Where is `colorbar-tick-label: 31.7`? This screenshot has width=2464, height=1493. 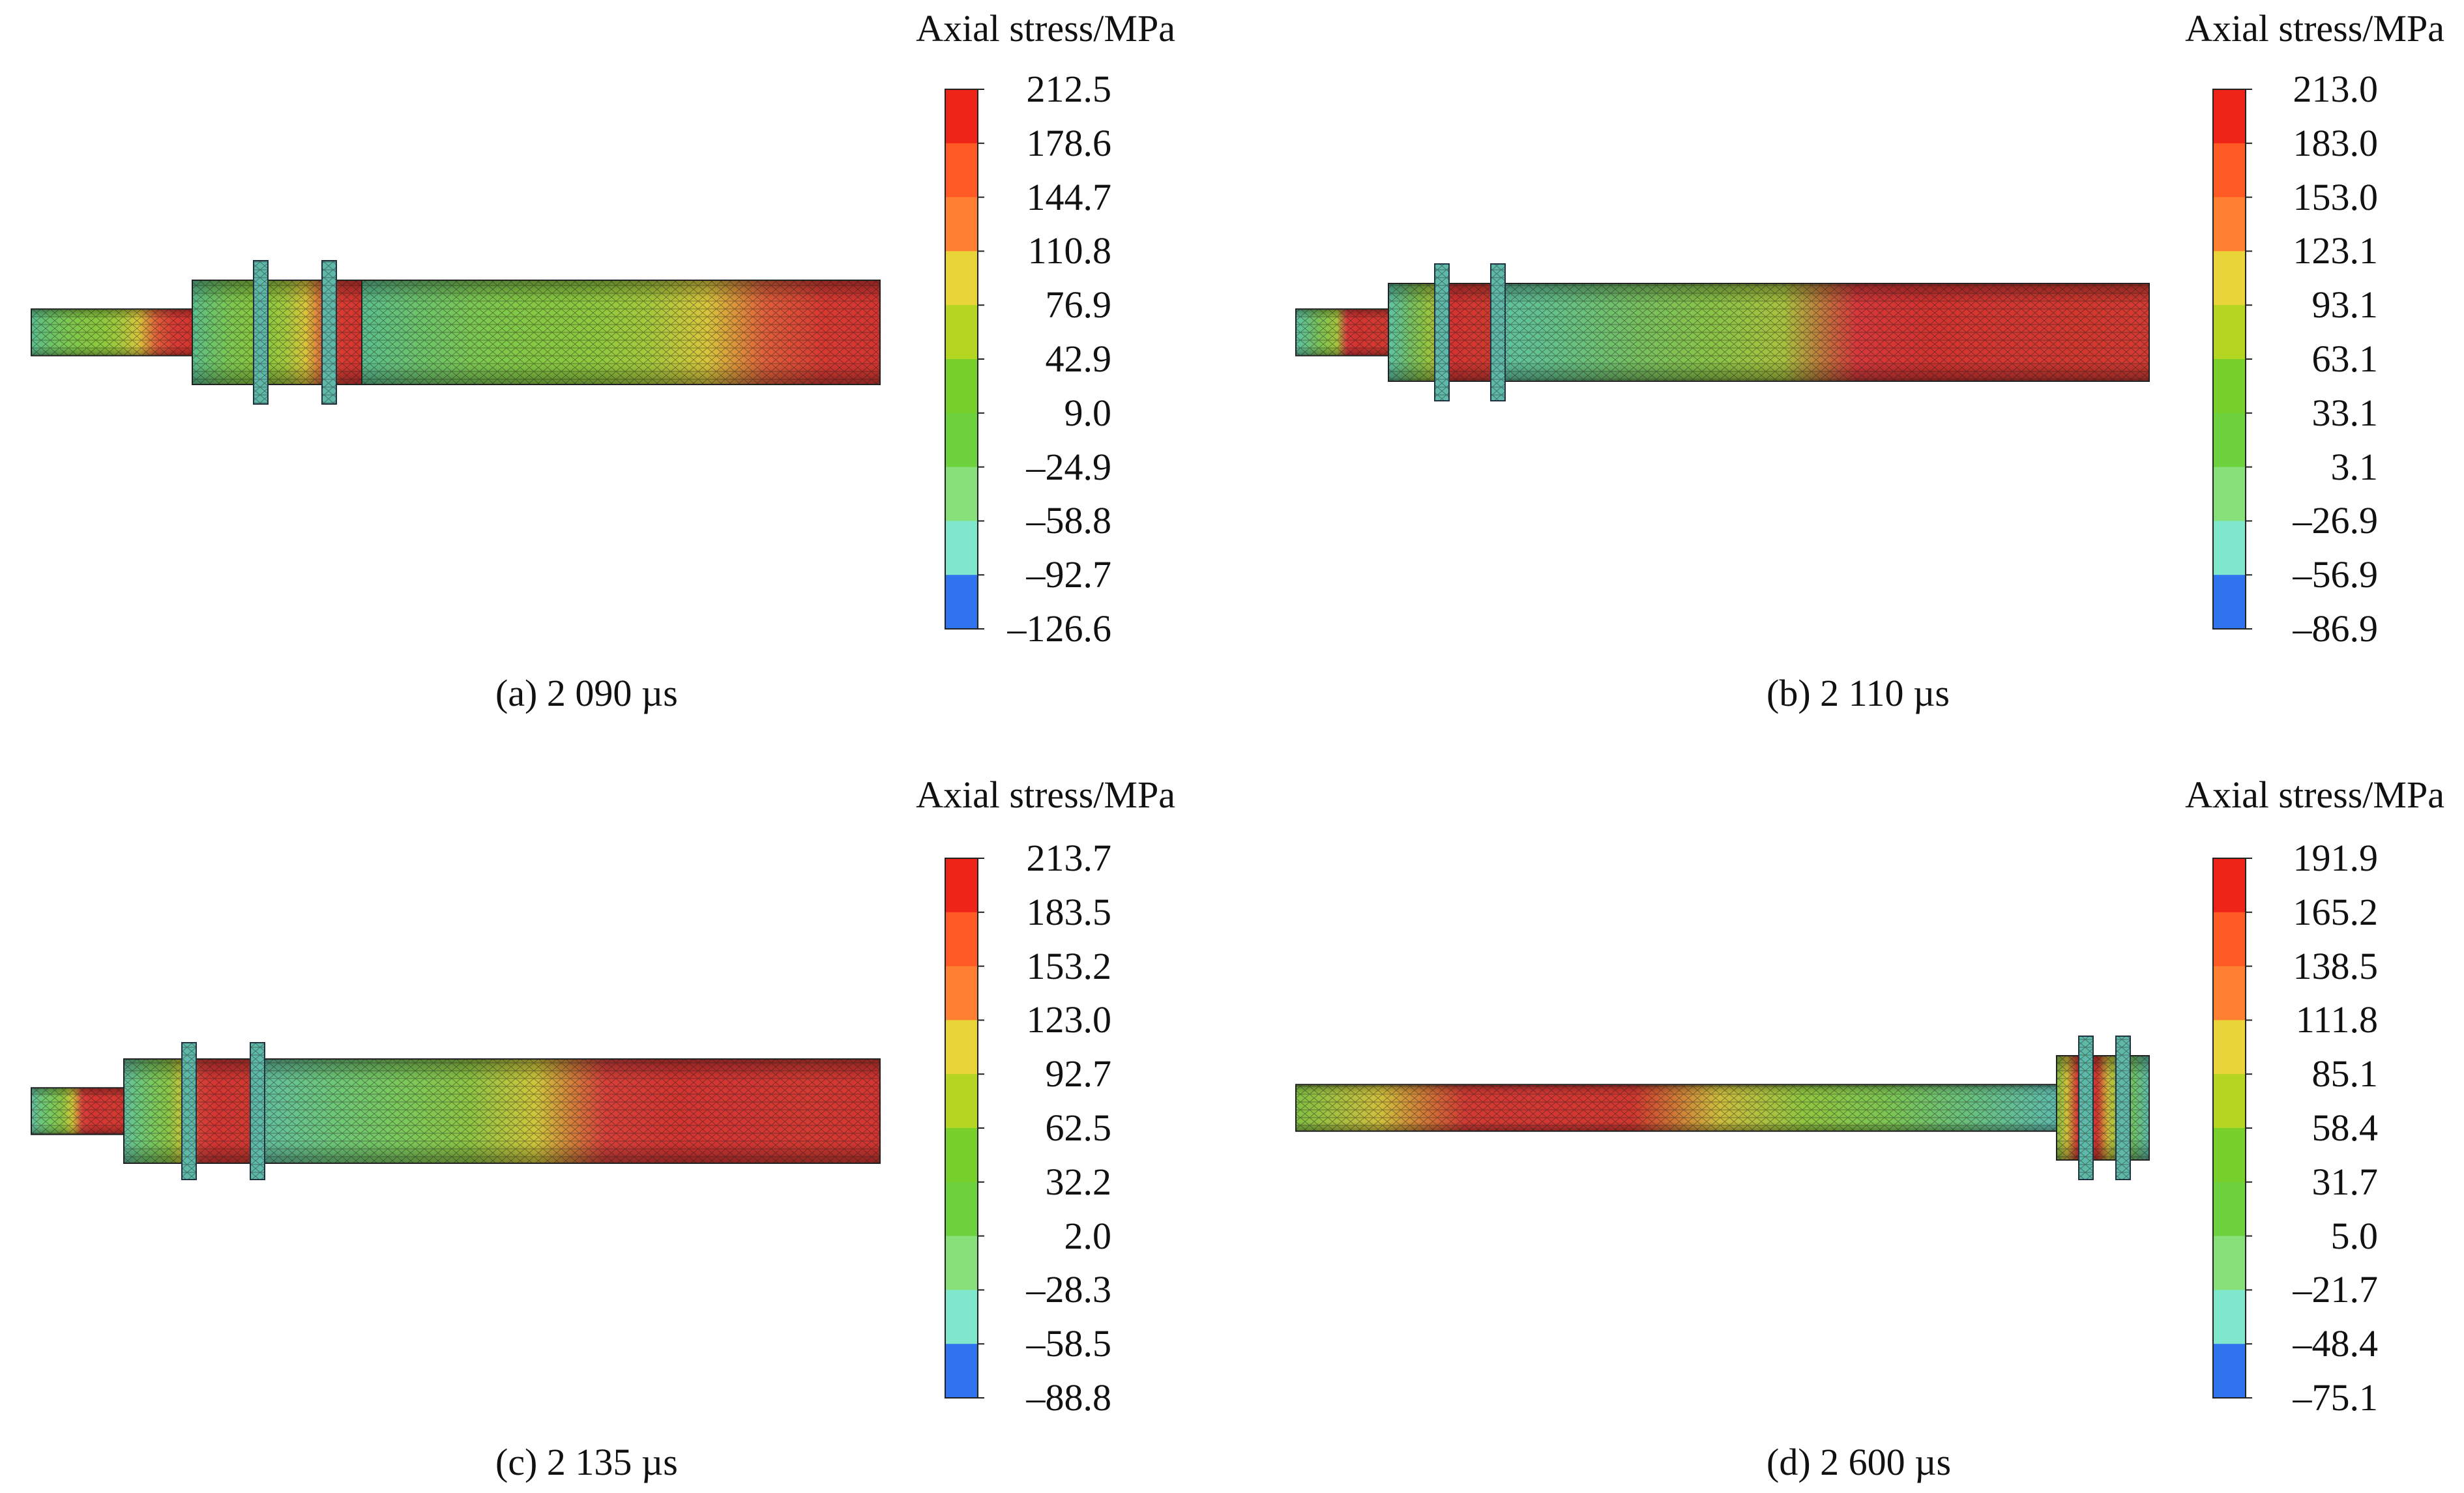 colorbar-tick-label: 31.7 is located at coordinates (2345, 1181).